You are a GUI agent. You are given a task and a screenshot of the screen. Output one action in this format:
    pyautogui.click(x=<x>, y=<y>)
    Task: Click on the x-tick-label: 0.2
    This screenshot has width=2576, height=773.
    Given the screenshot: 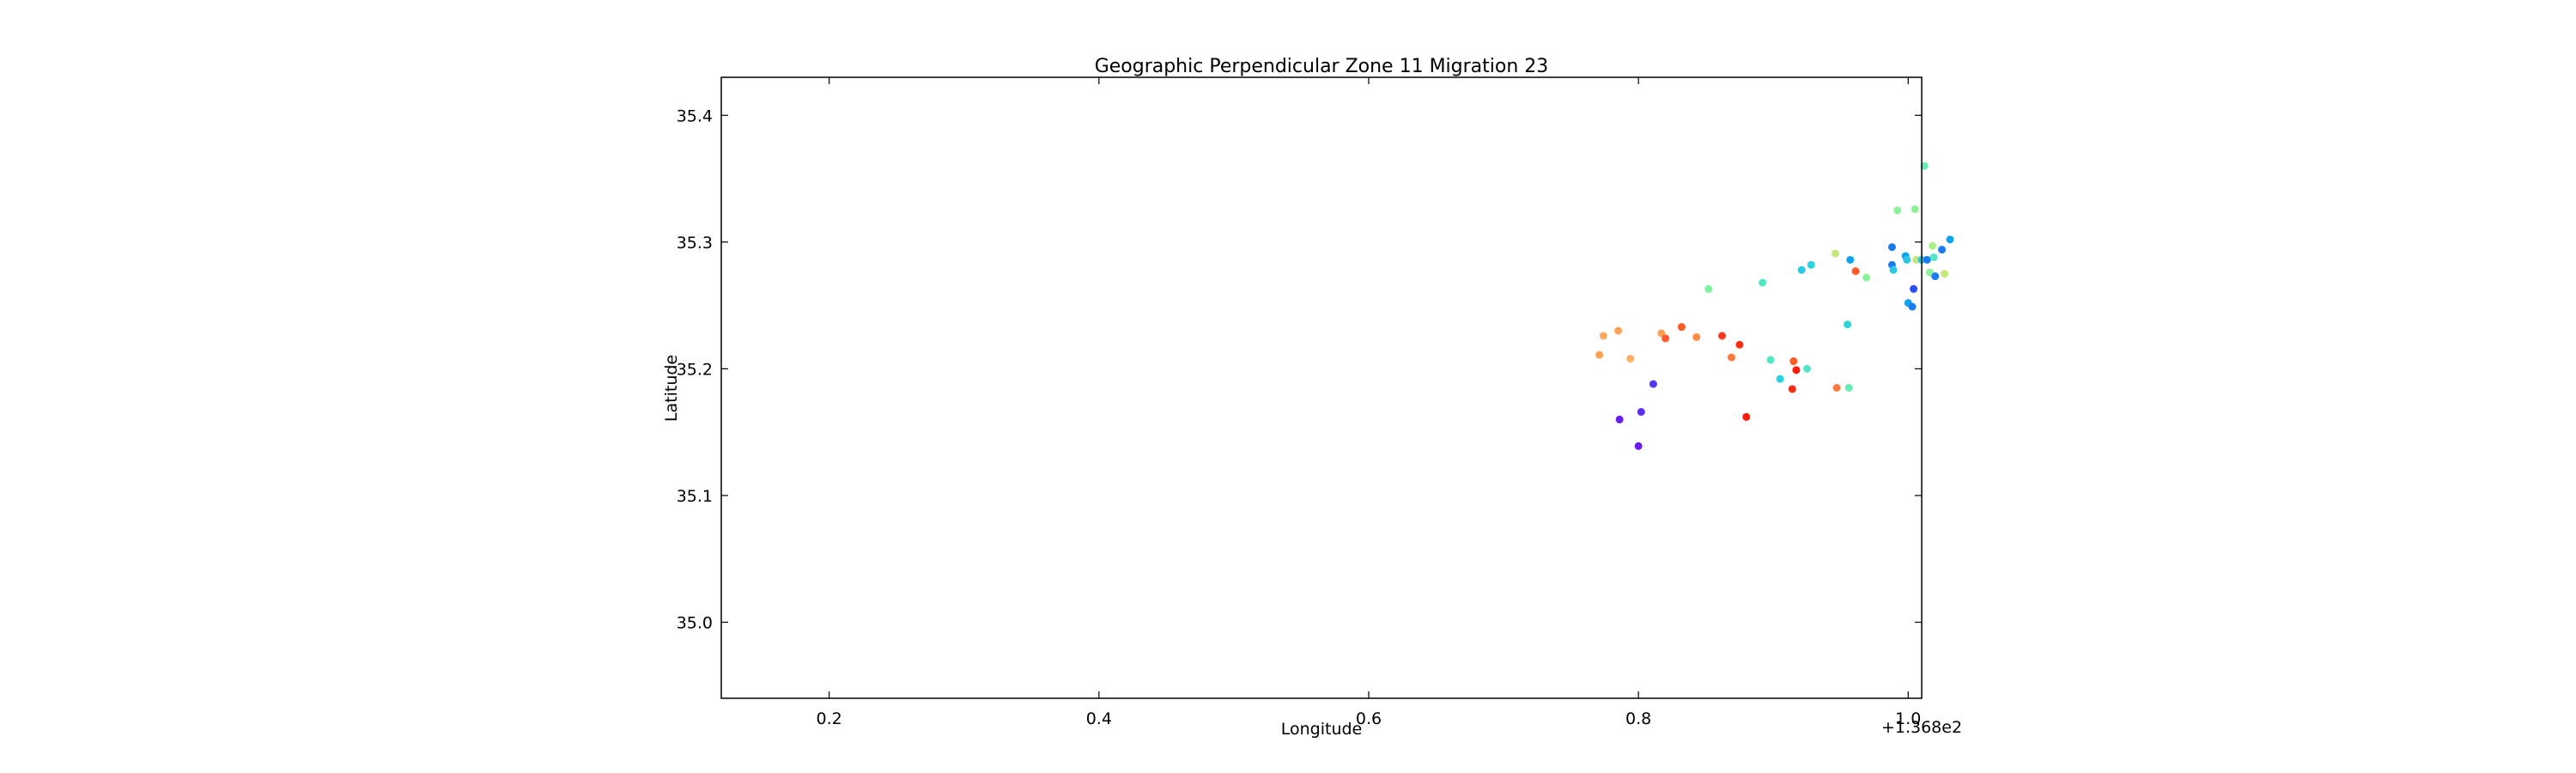 What is the action you would take?
    pyautogui.click(x=830, y=718)
    